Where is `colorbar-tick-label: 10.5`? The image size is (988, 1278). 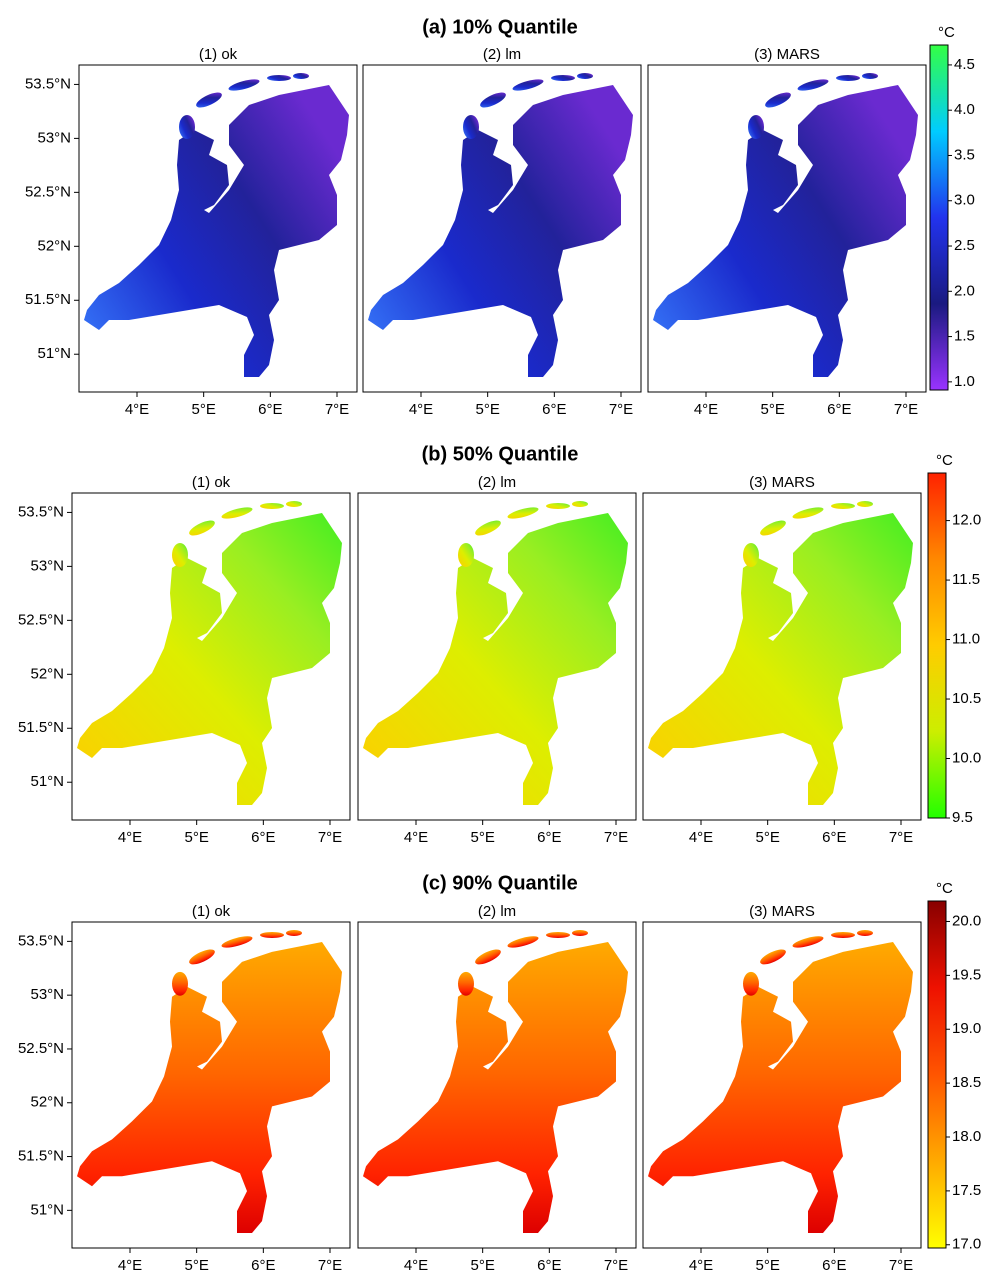
colorbar-tick-label: 10.5 is located at coordinates (966, 698).